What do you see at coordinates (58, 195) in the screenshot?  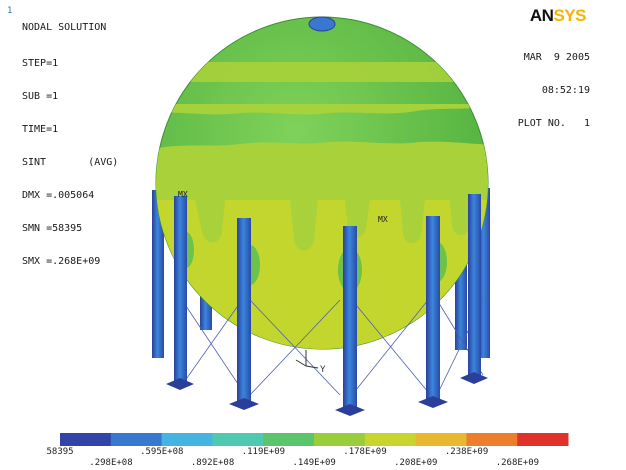 I see `stat-dmx: DMX =.005064` at bounding box center [58, 195].